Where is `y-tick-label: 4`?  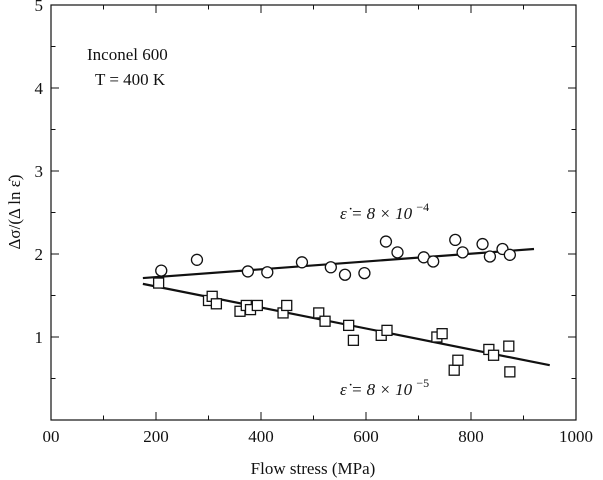
y-tick-label: 4 is located at coordinates (39, 88).